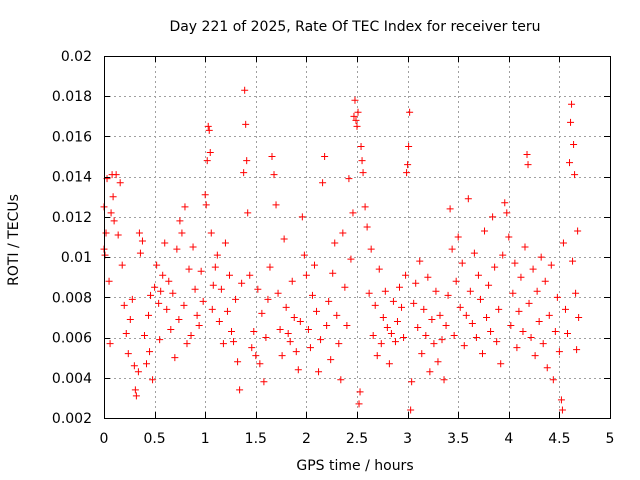  What do you see at coordinates (72, 178) in the screenshot?
I see `y-tick-label: 0.014` at bounding box center [72, 178].